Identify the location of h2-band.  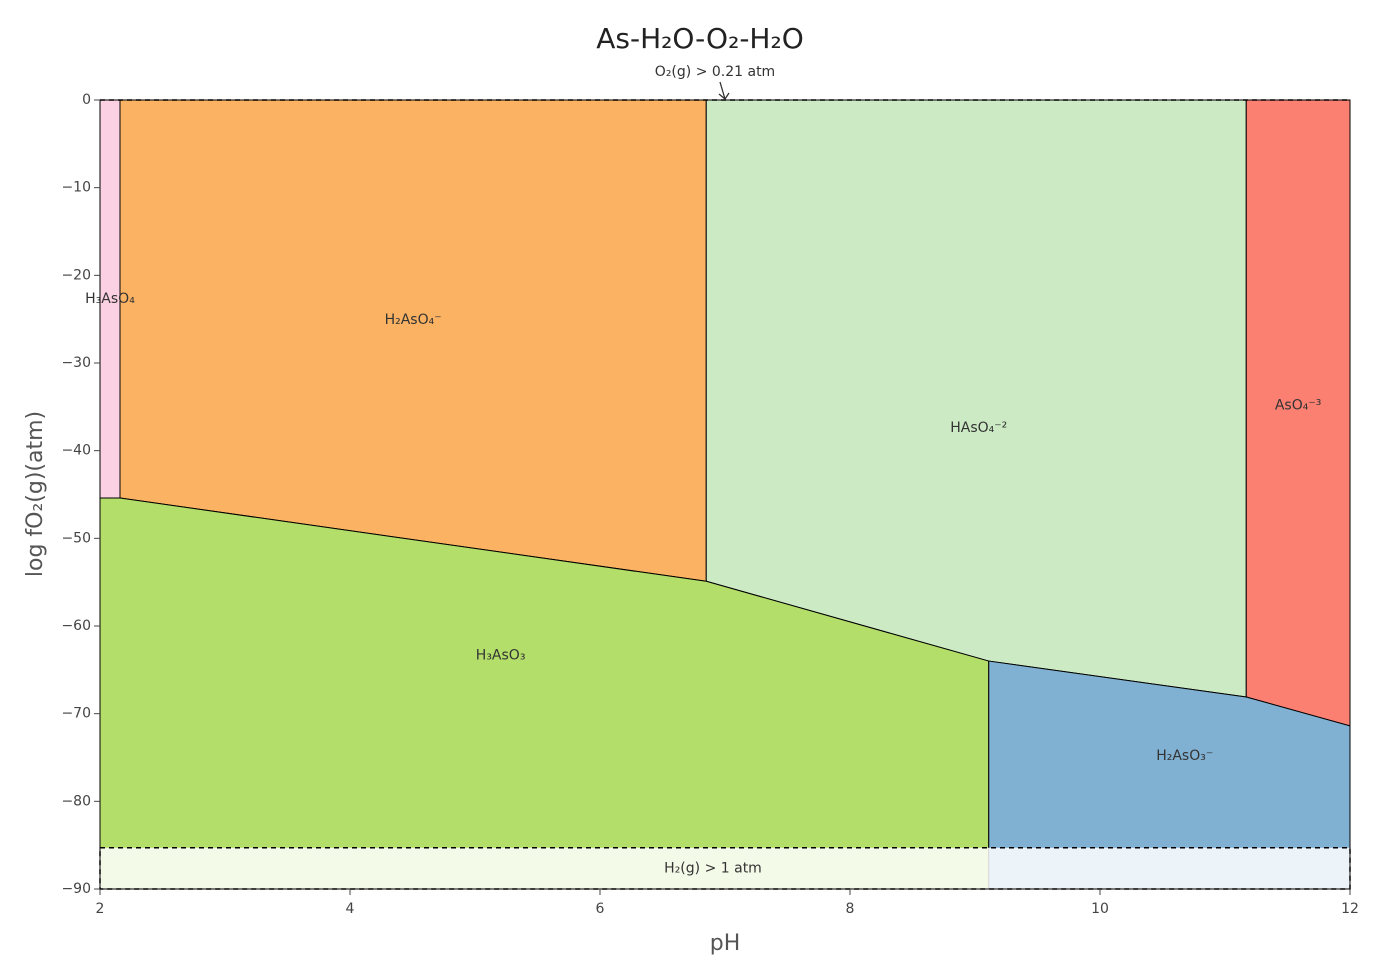
(725, 868).